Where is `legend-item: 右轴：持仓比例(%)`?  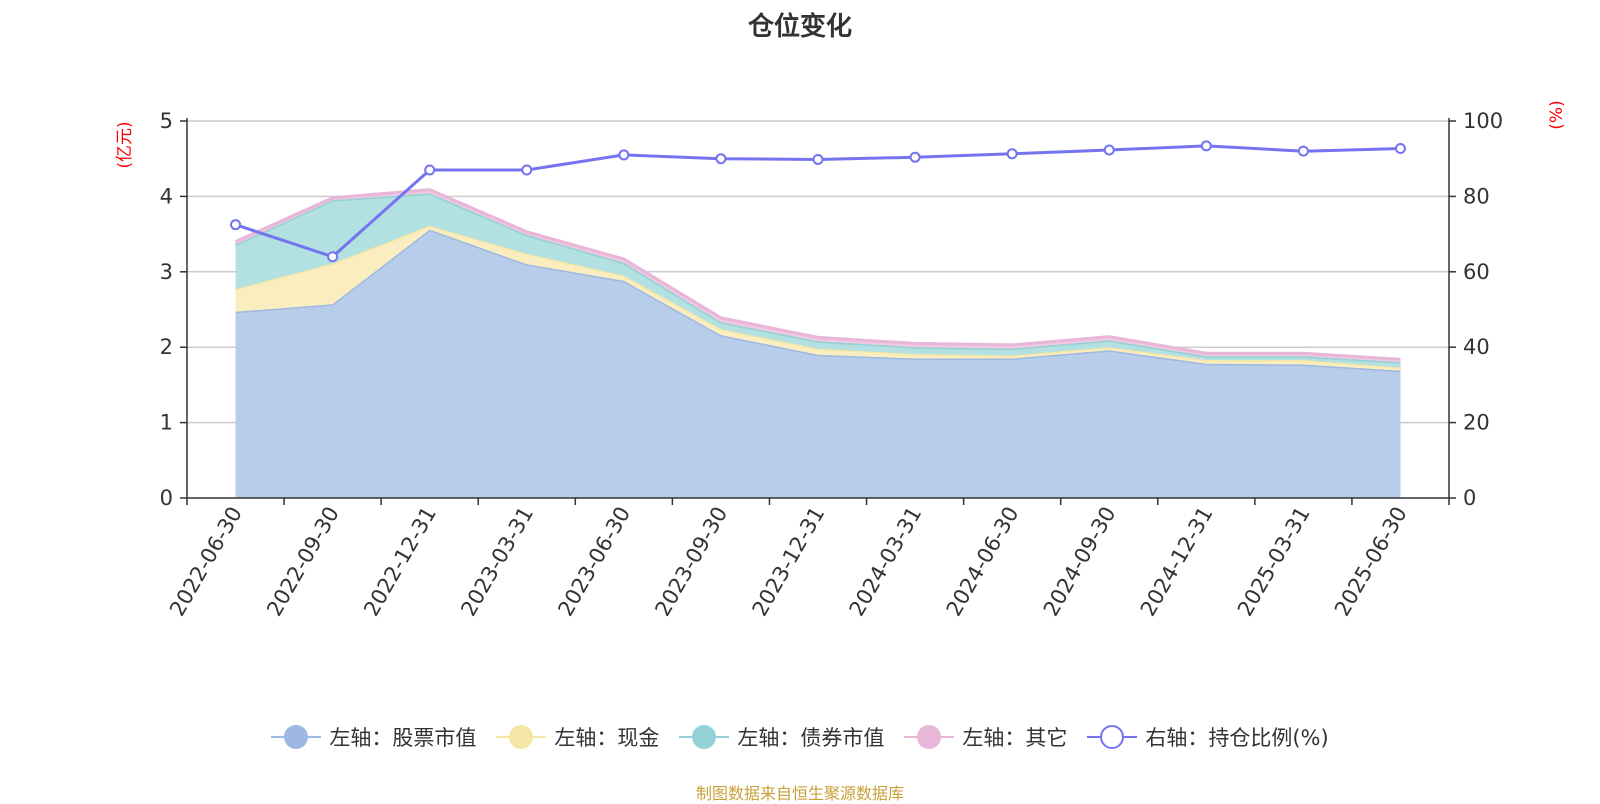
legend-item: 右轴：持仓比例(%) is located at coordinates (1208, 737).